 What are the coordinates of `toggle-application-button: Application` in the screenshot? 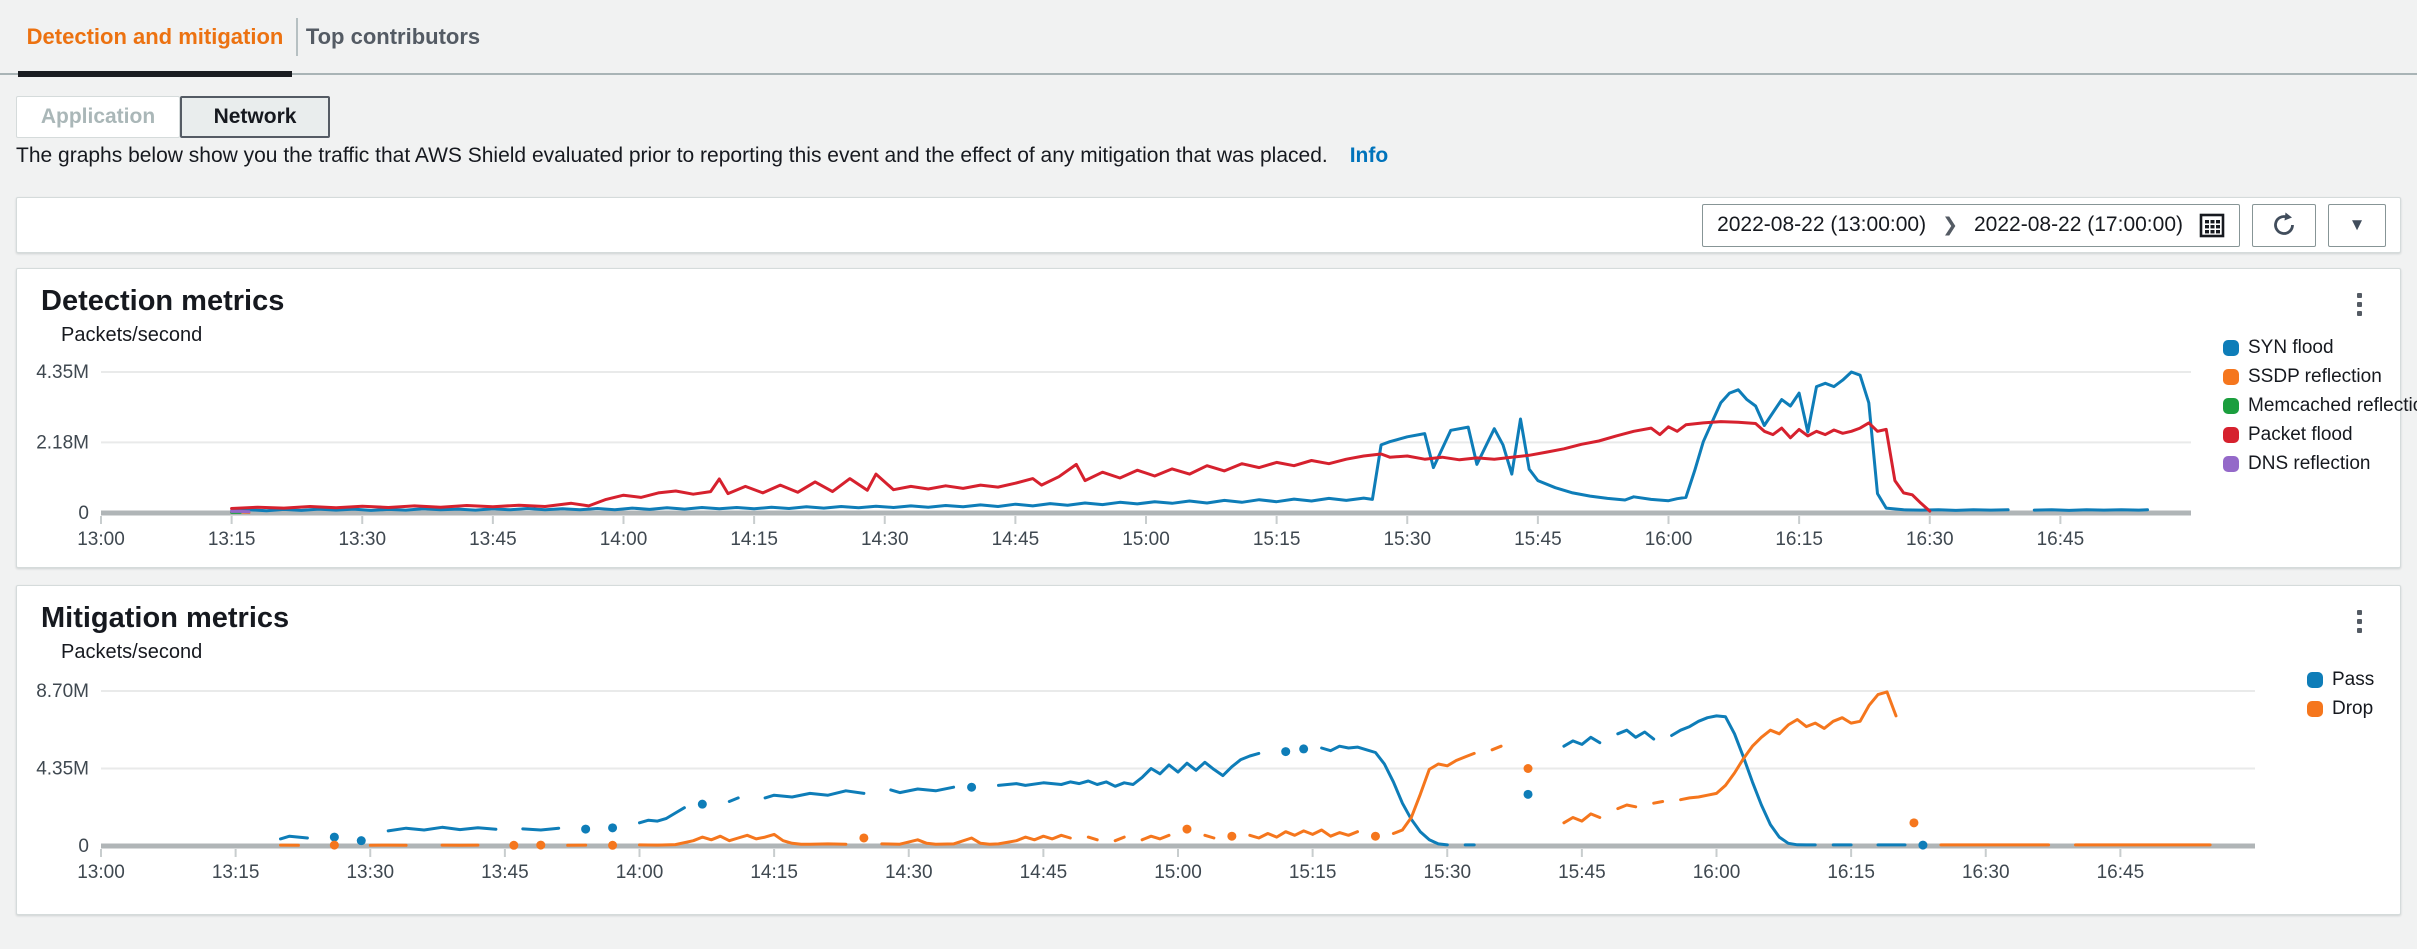 It's located at (98, 117).